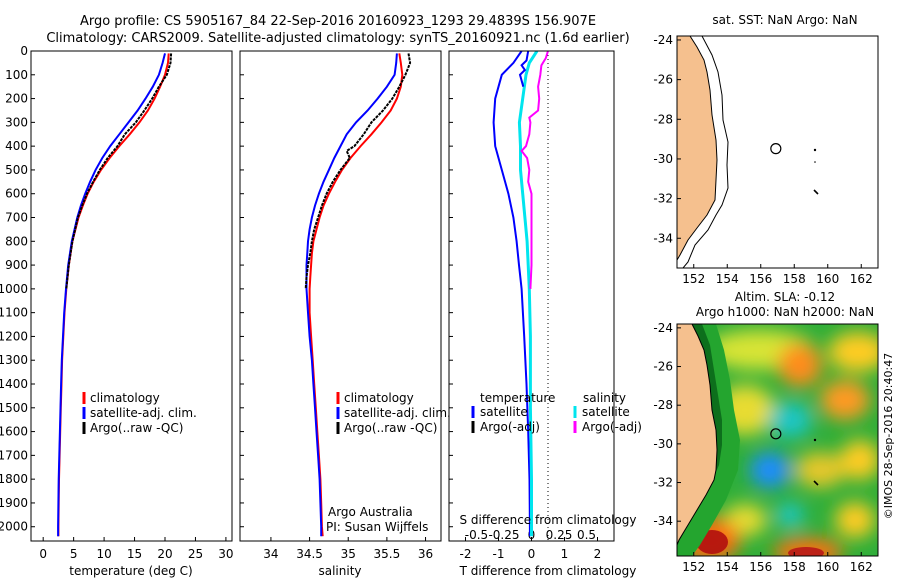 The image size is (900, 580). Describe the element at coordinates (451, 289) in the screenshot. I see `difference-y-ticks` at that location.